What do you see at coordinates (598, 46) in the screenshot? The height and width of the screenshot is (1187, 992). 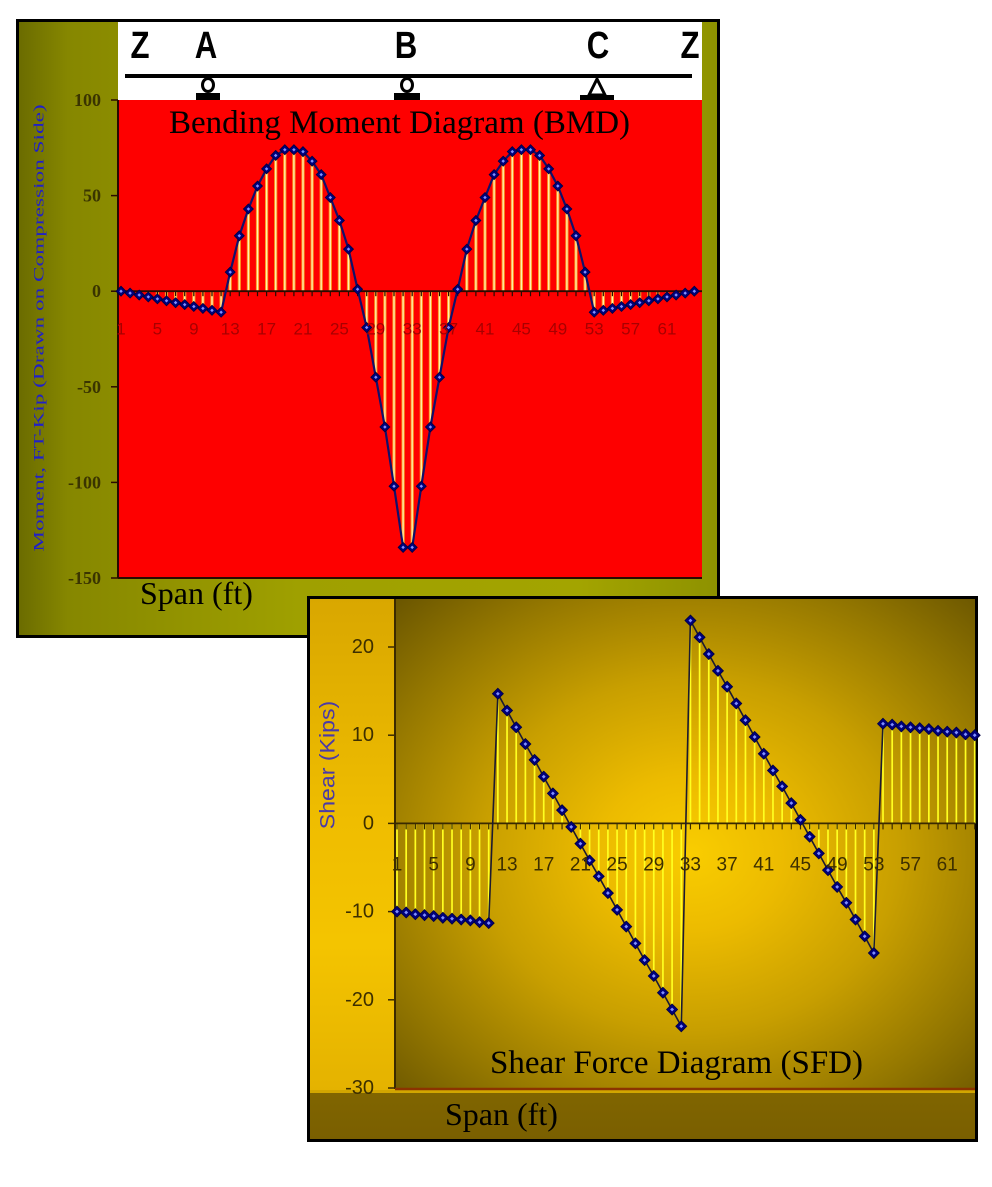 I see `beam-label-c: C` at bounding box center [598, 46].